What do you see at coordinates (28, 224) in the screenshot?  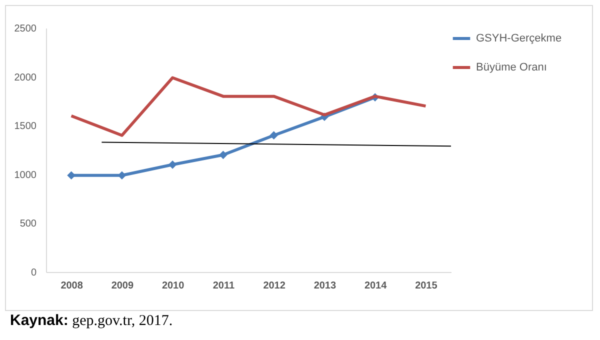 I see `y-tick-label: 500` at bounding box center [28, 224].